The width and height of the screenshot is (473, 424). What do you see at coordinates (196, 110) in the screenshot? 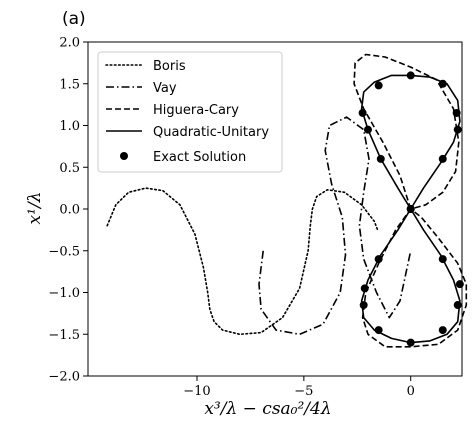
I see `legend-label-higuera-cary: Higuera-Cary` at bounding box center [196, 110].